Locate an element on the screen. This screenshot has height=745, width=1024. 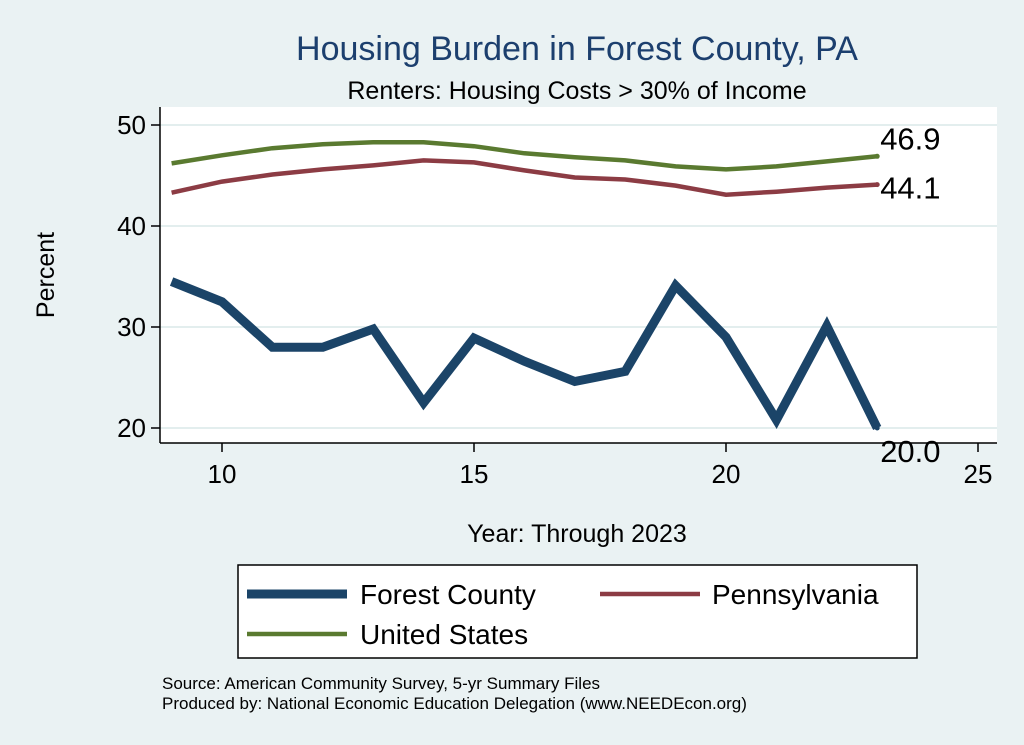
end-value-label: 20.0 is located at coordinates (910, 451).